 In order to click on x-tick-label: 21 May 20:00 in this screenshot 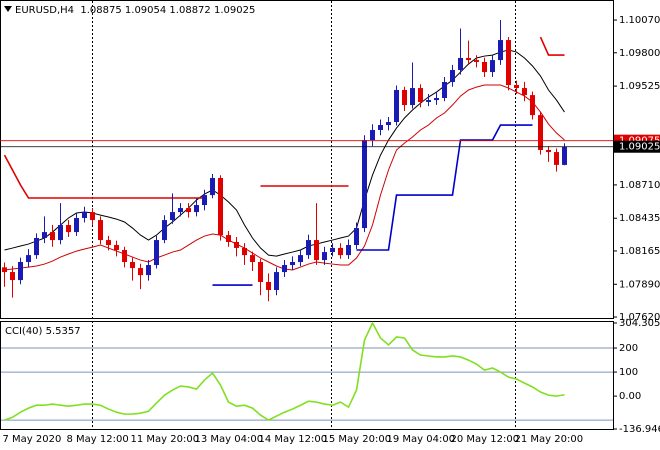, I will do `click(549, 439)`.